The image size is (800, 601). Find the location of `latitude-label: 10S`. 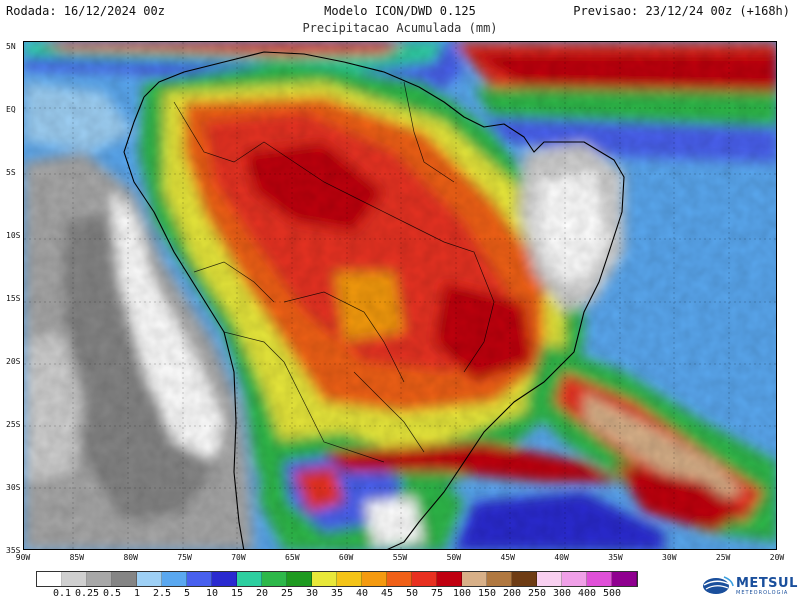

latitude-label: 10S is located at coordinates (13, 235).